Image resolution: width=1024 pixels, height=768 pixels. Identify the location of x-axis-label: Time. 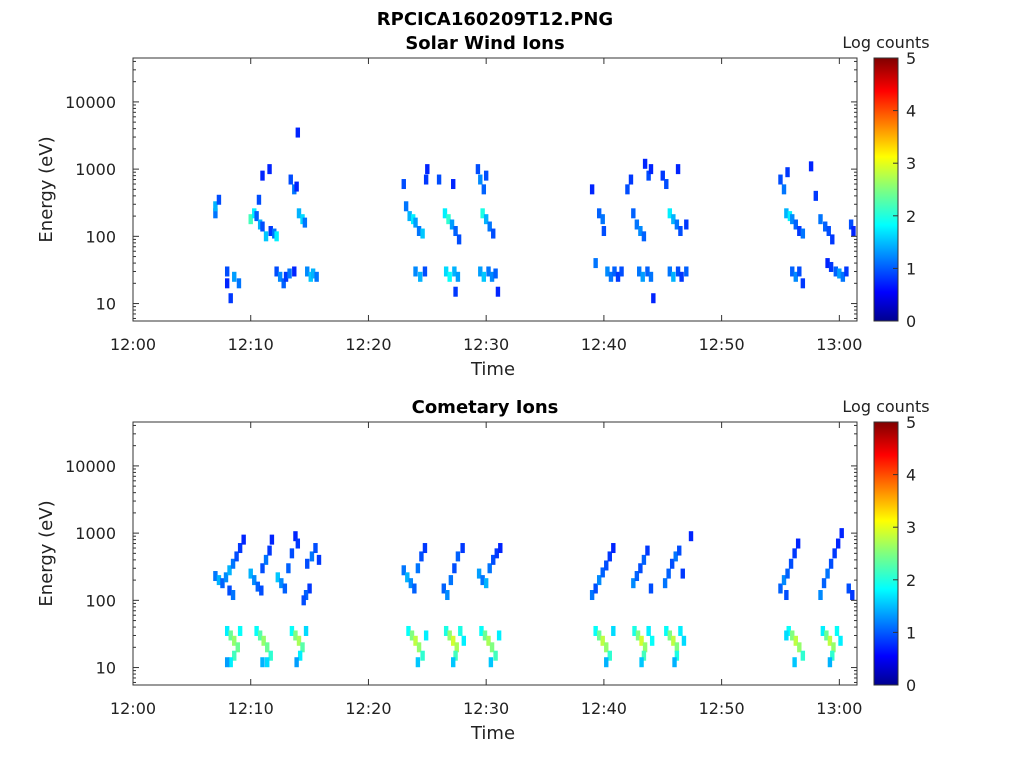
(492, 733).